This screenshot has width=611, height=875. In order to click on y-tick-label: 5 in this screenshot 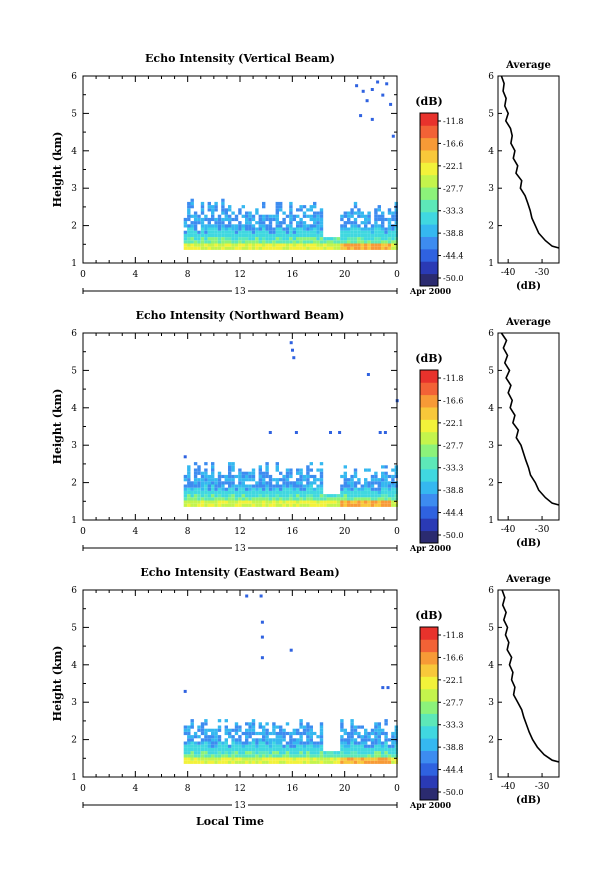, I will do `click(74, 371)`.